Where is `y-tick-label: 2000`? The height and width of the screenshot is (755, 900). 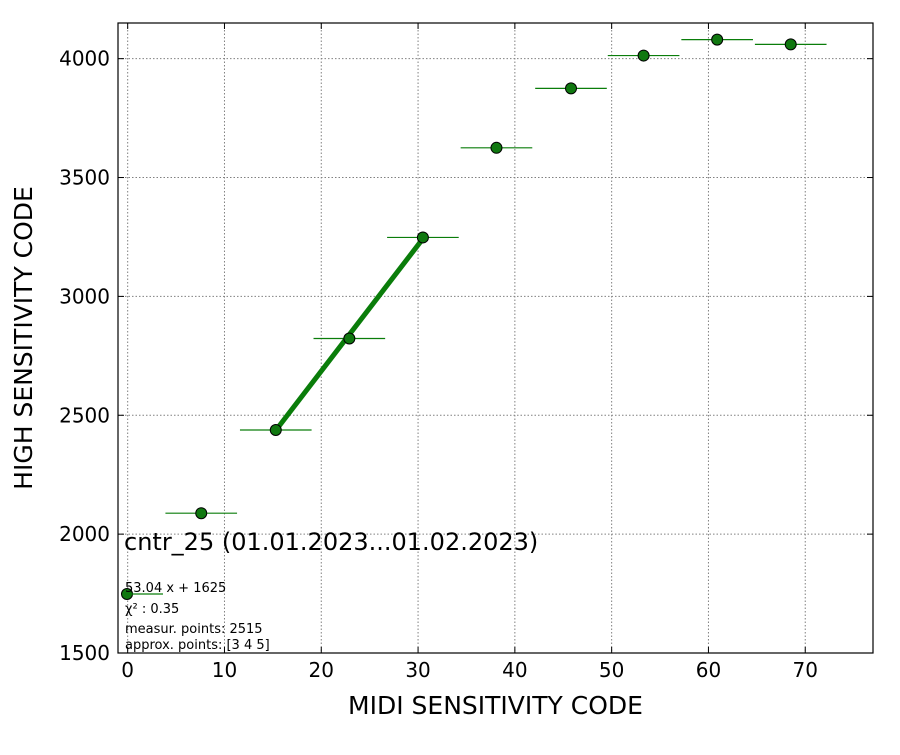 y-tick-label: 2000 is located at coordinates (84, 534).